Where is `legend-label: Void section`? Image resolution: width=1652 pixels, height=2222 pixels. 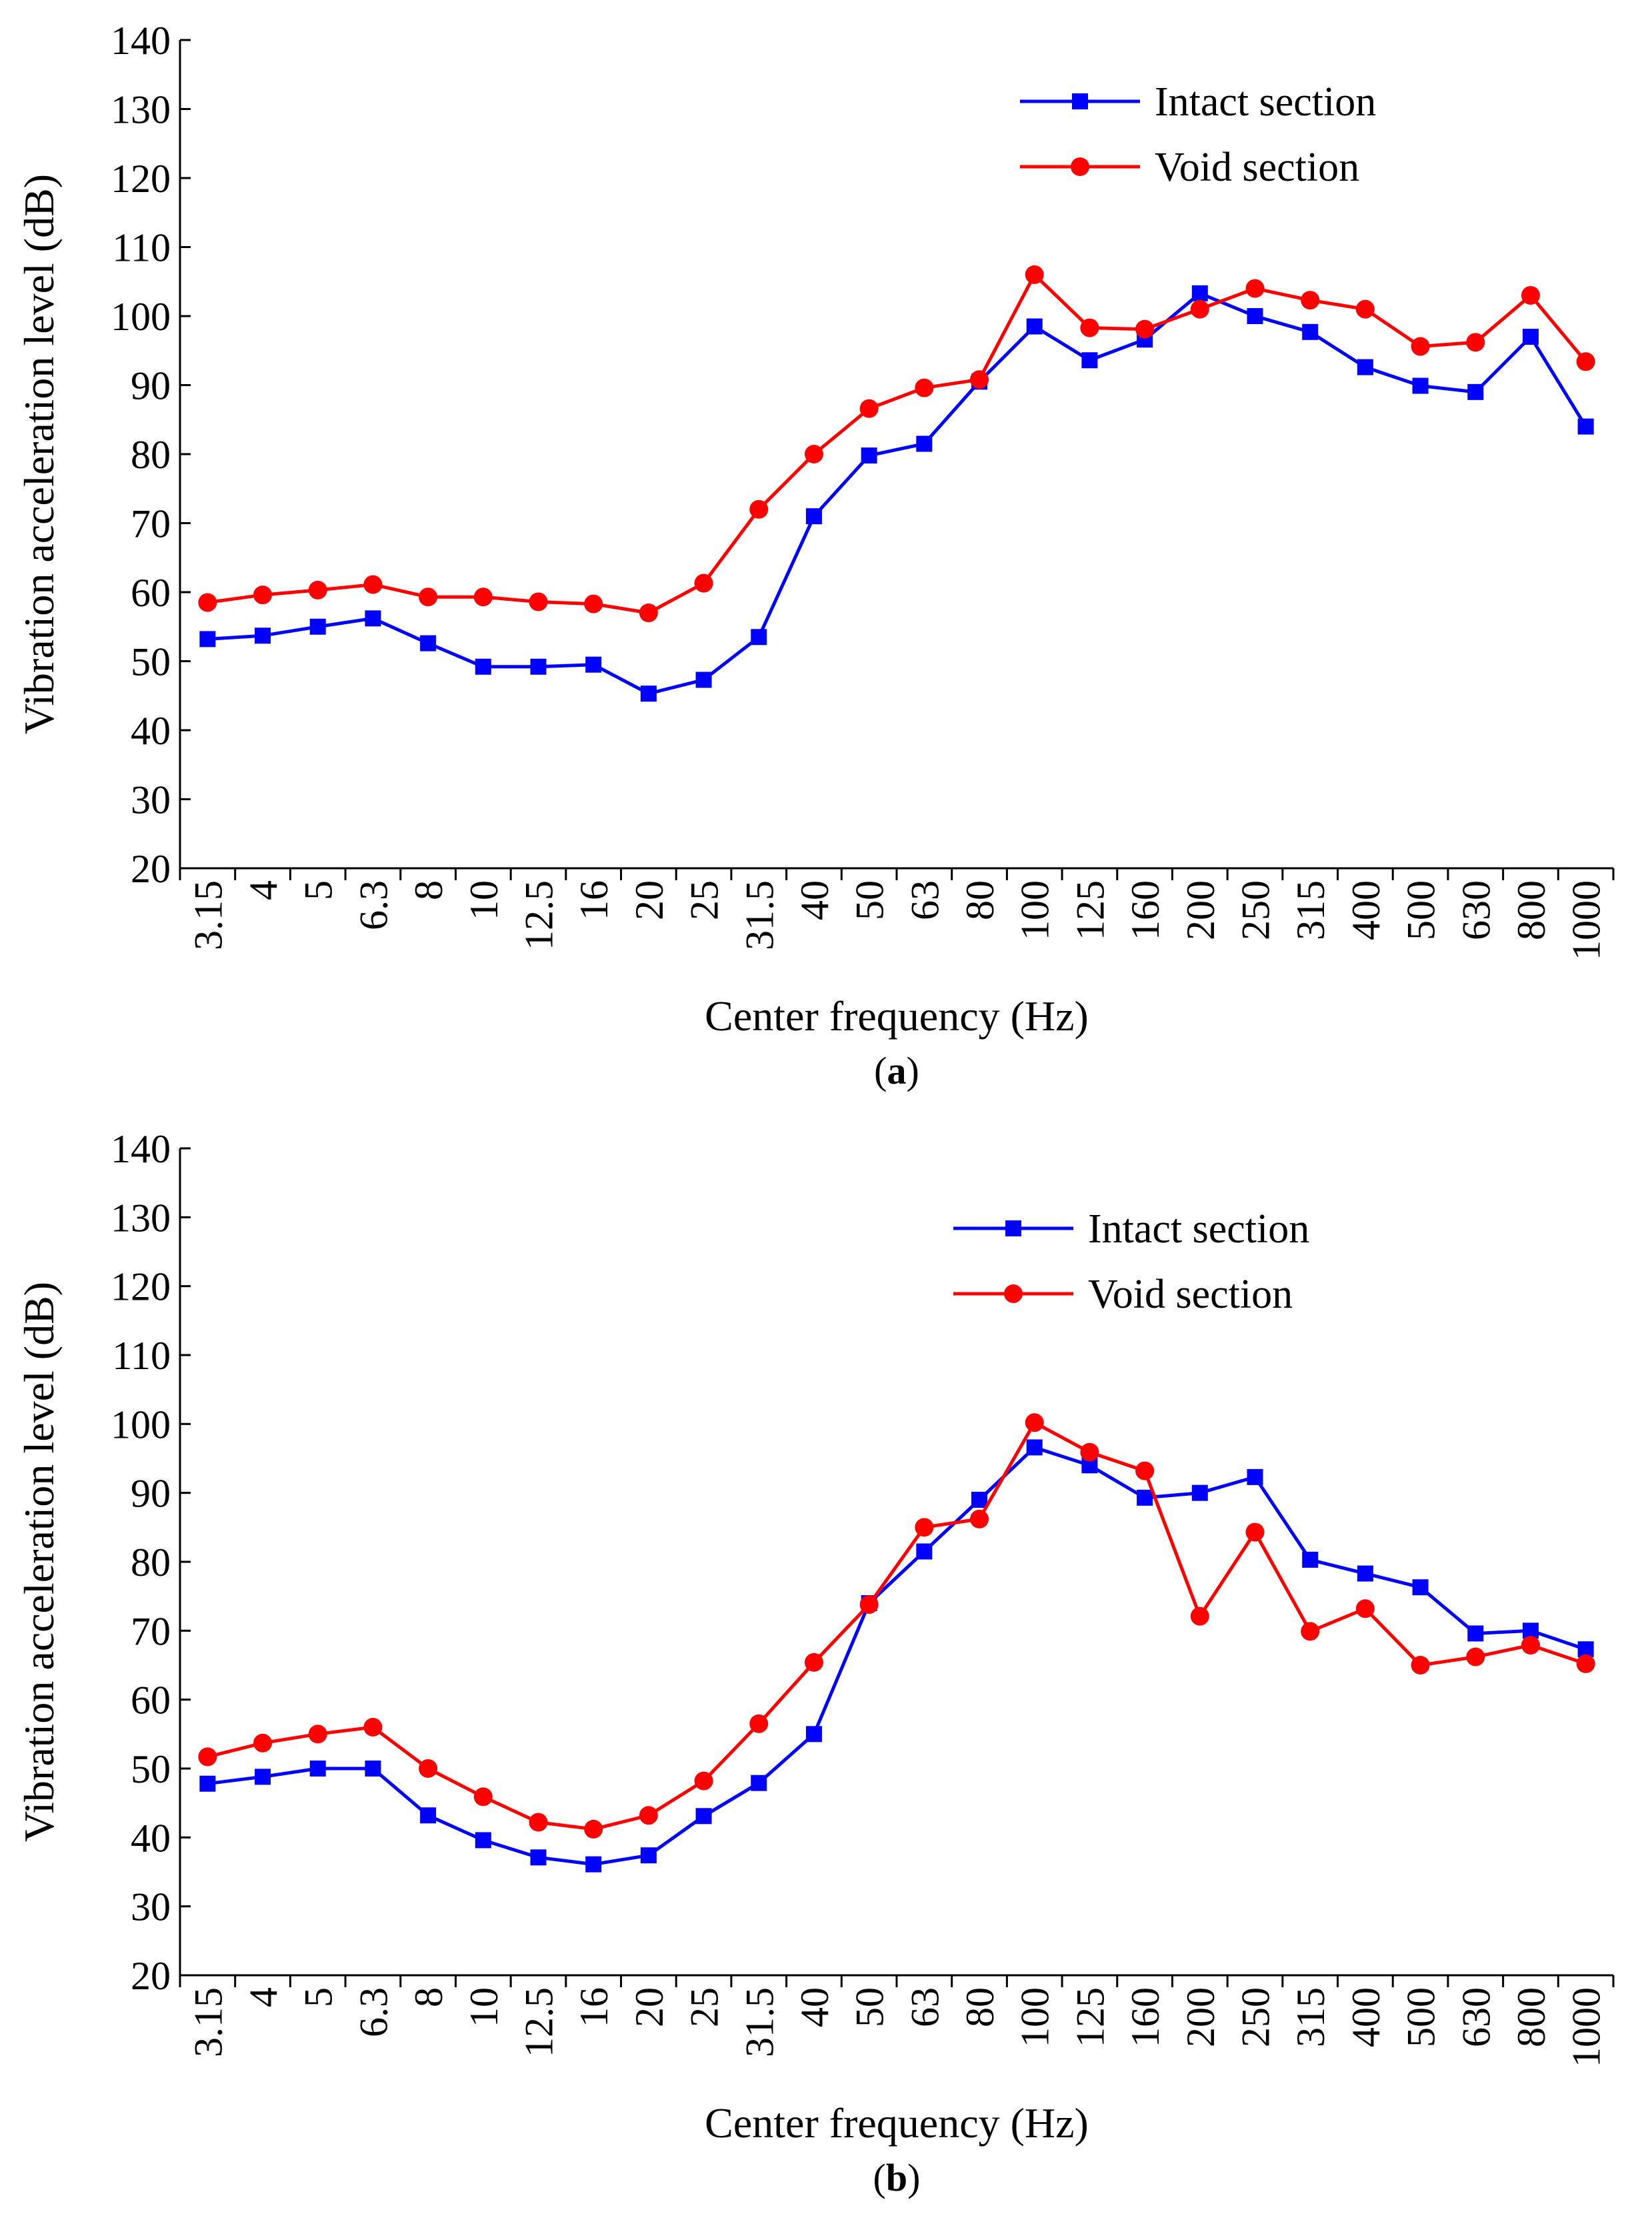
legend-label: Void section is located at coordinates (1190, 1295).